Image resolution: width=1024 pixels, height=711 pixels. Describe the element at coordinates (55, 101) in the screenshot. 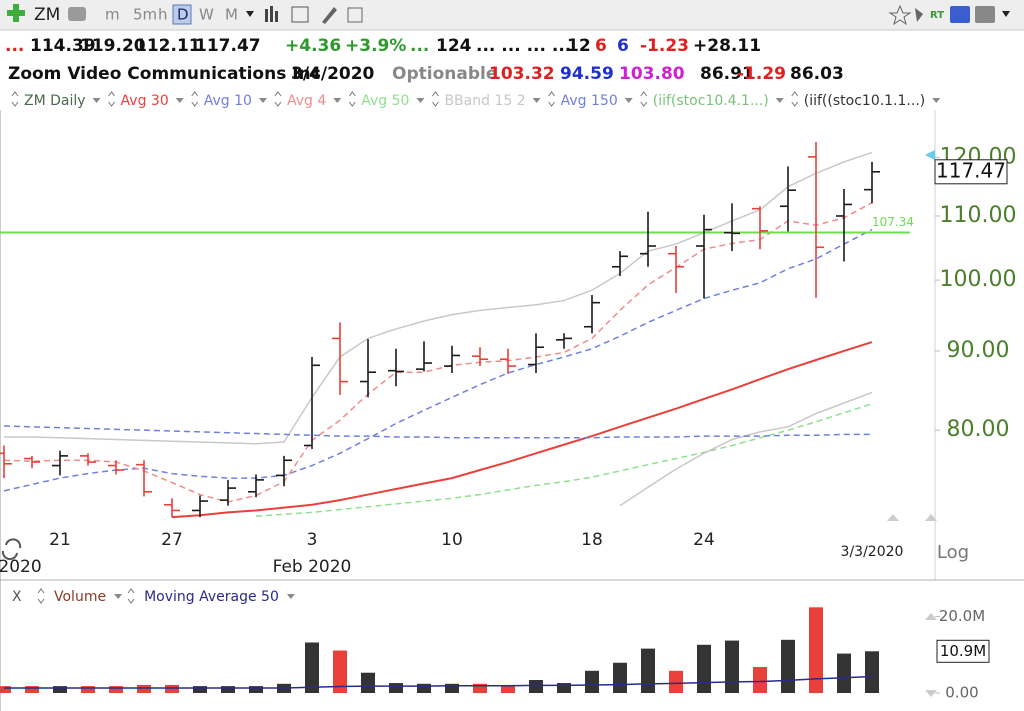

I see `legend-entry: ZM Daily` at that location.